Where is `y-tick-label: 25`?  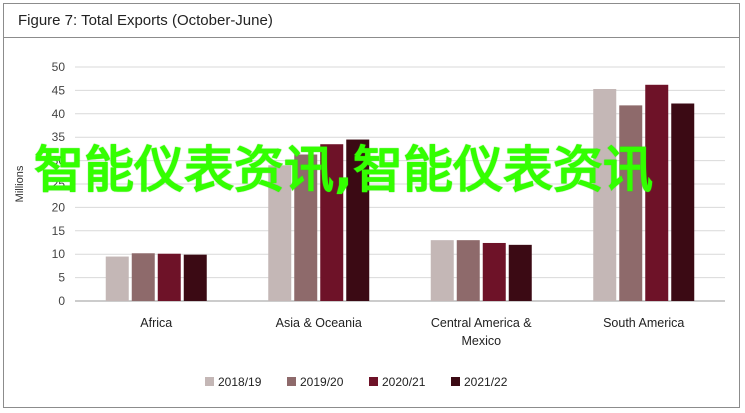
y-tick-label: 25 is located at coordinates (59, 184).